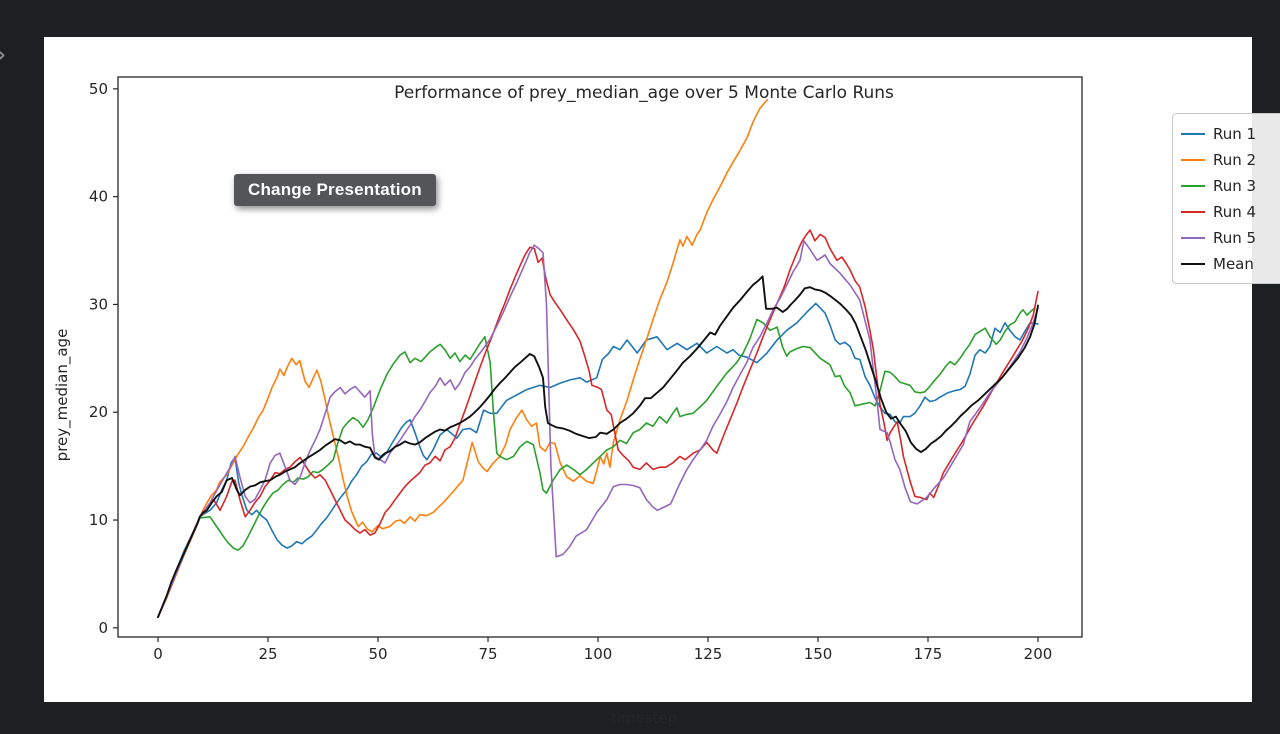 Image resolution: width=1280 pixels, height=734 pixels. Describe the element at coordinates (708, 654) in the screenshot. I see `x-tick-label: 125` at that location.